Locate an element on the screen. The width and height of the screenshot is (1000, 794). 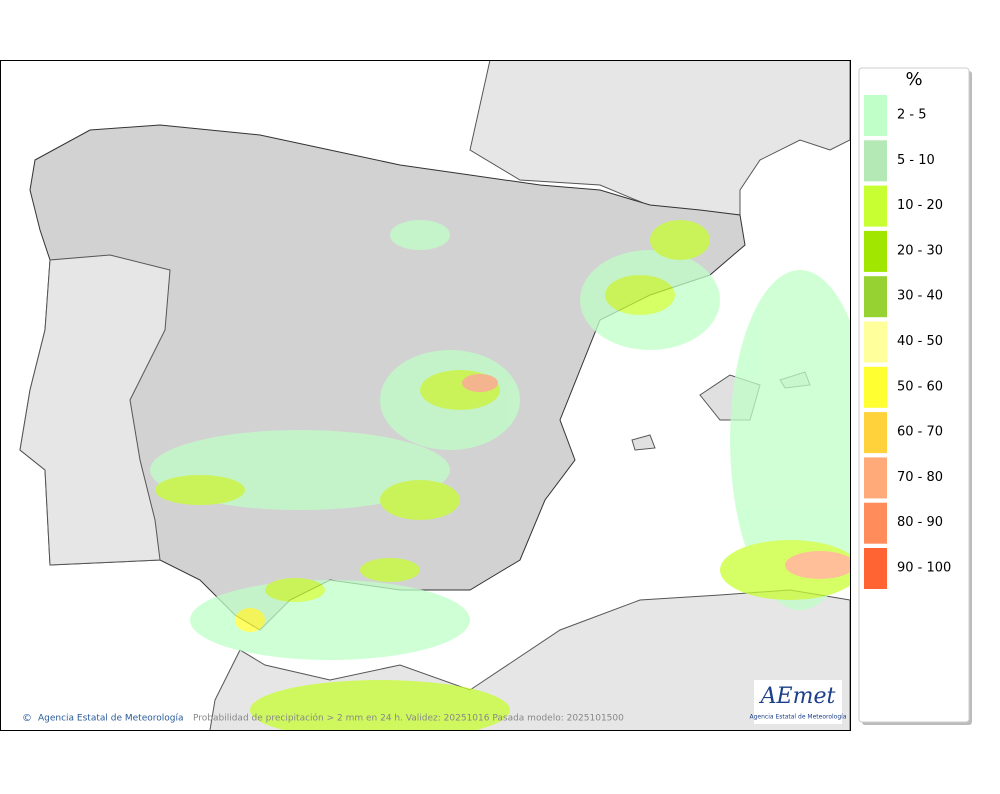
legend-label: 90 - 100 is located at coordinates (924, 568).